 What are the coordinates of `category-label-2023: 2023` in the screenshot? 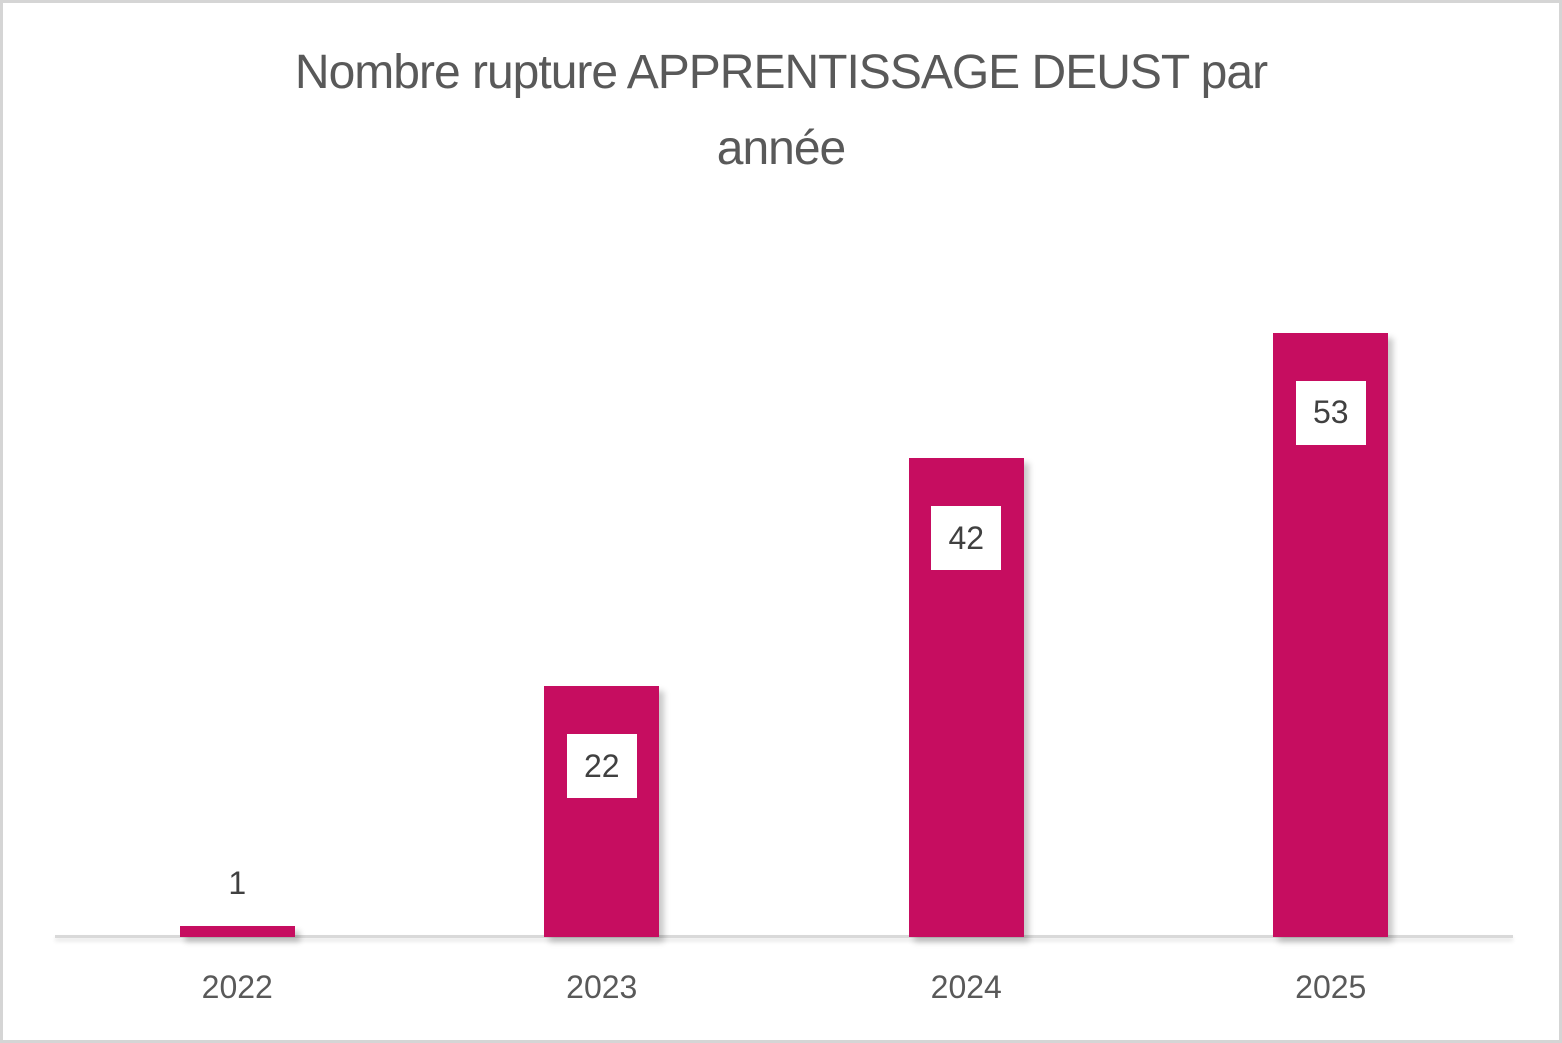 It's located at (602, 987).